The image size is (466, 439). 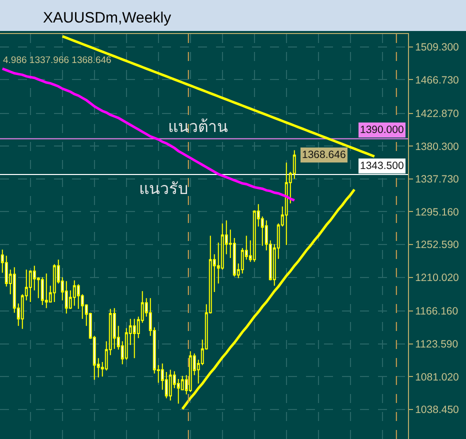 I want to click on y-tick-label: 1422.870, so click(x=437, y=114).